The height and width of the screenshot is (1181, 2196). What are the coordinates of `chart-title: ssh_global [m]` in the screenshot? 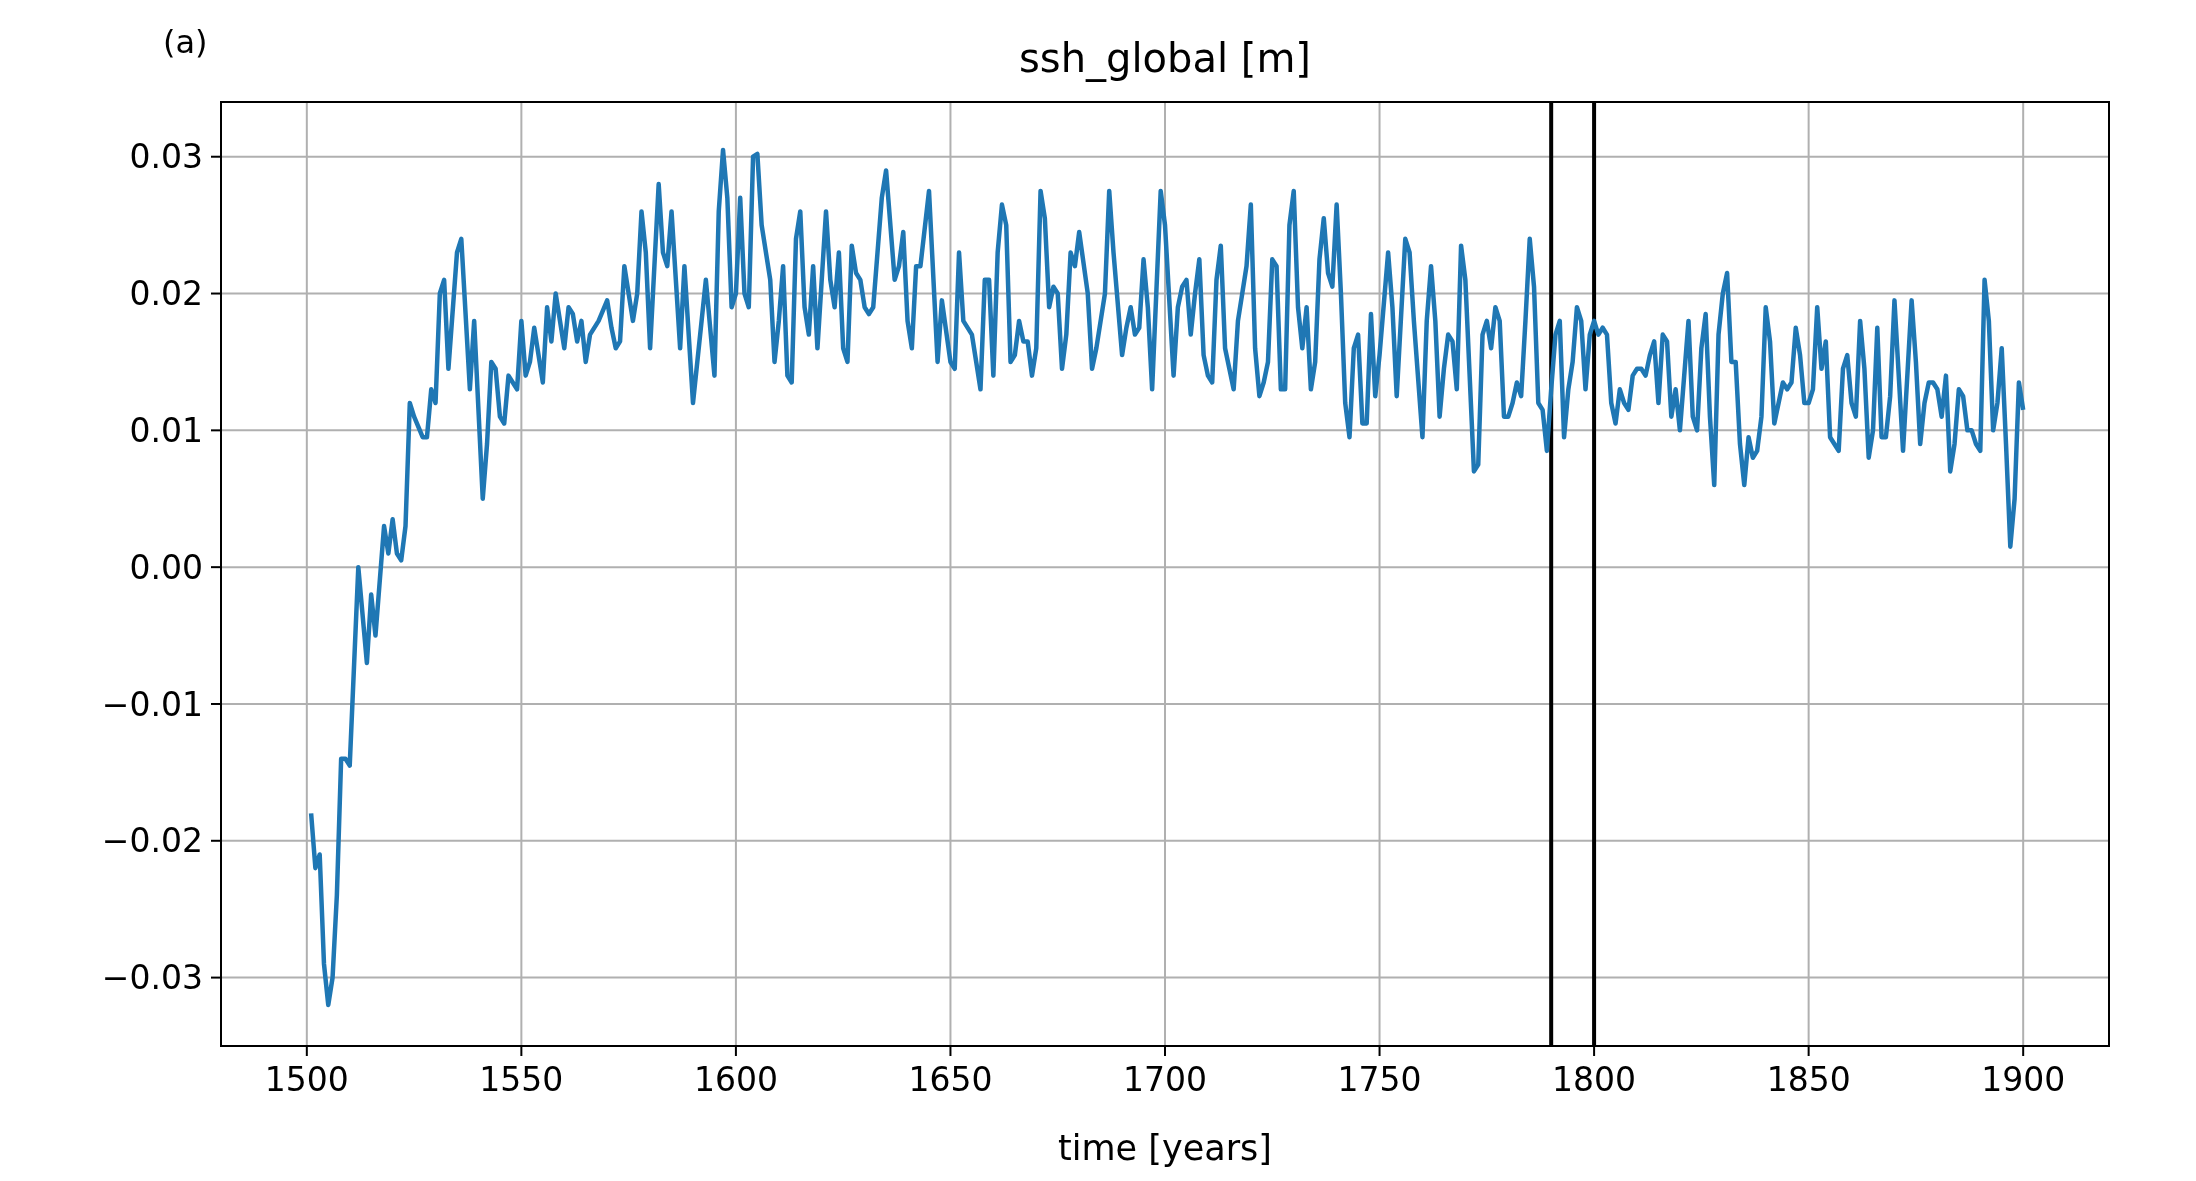 It's located at (1165, 58).